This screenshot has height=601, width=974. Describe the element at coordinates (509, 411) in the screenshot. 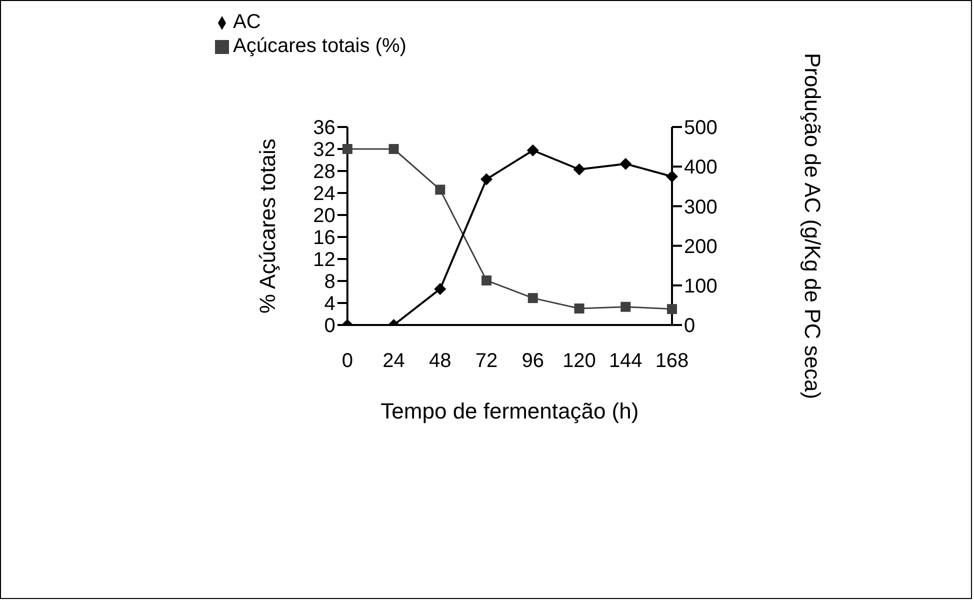

I see `x-axis-title: Tempo de fermentação (h)` at that location.